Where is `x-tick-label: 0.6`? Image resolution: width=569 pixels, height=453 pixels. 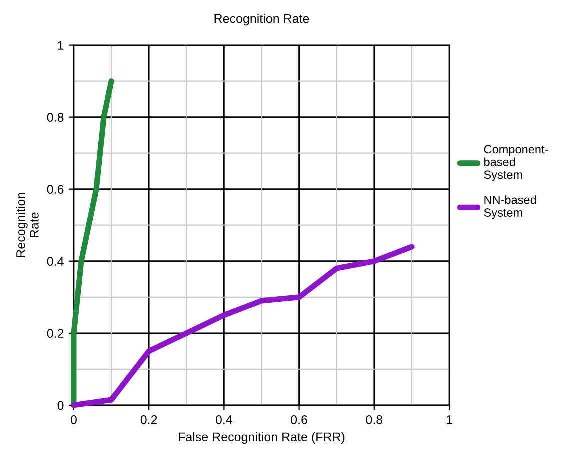 x-tick-label: 0.6 is located at coordinates (299, 419).